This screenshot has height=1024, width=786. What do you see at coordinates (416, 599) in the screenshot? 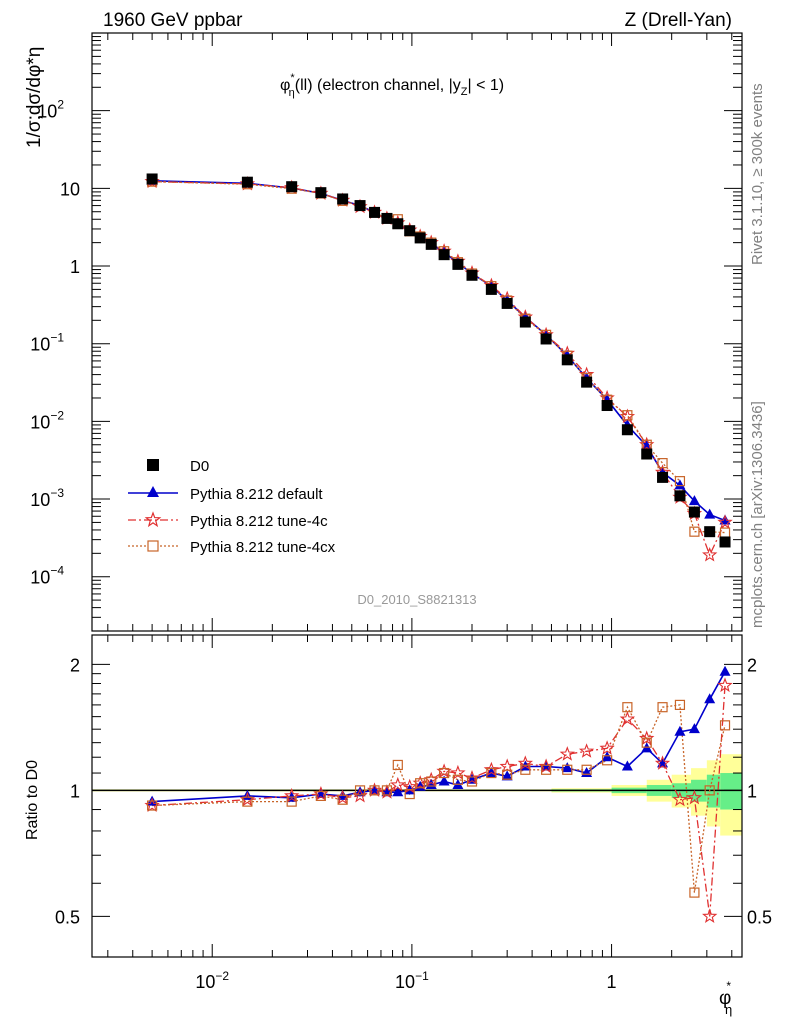
I see `analysis-id: D0_2010_S8821313` at bounding box center [416, 599].